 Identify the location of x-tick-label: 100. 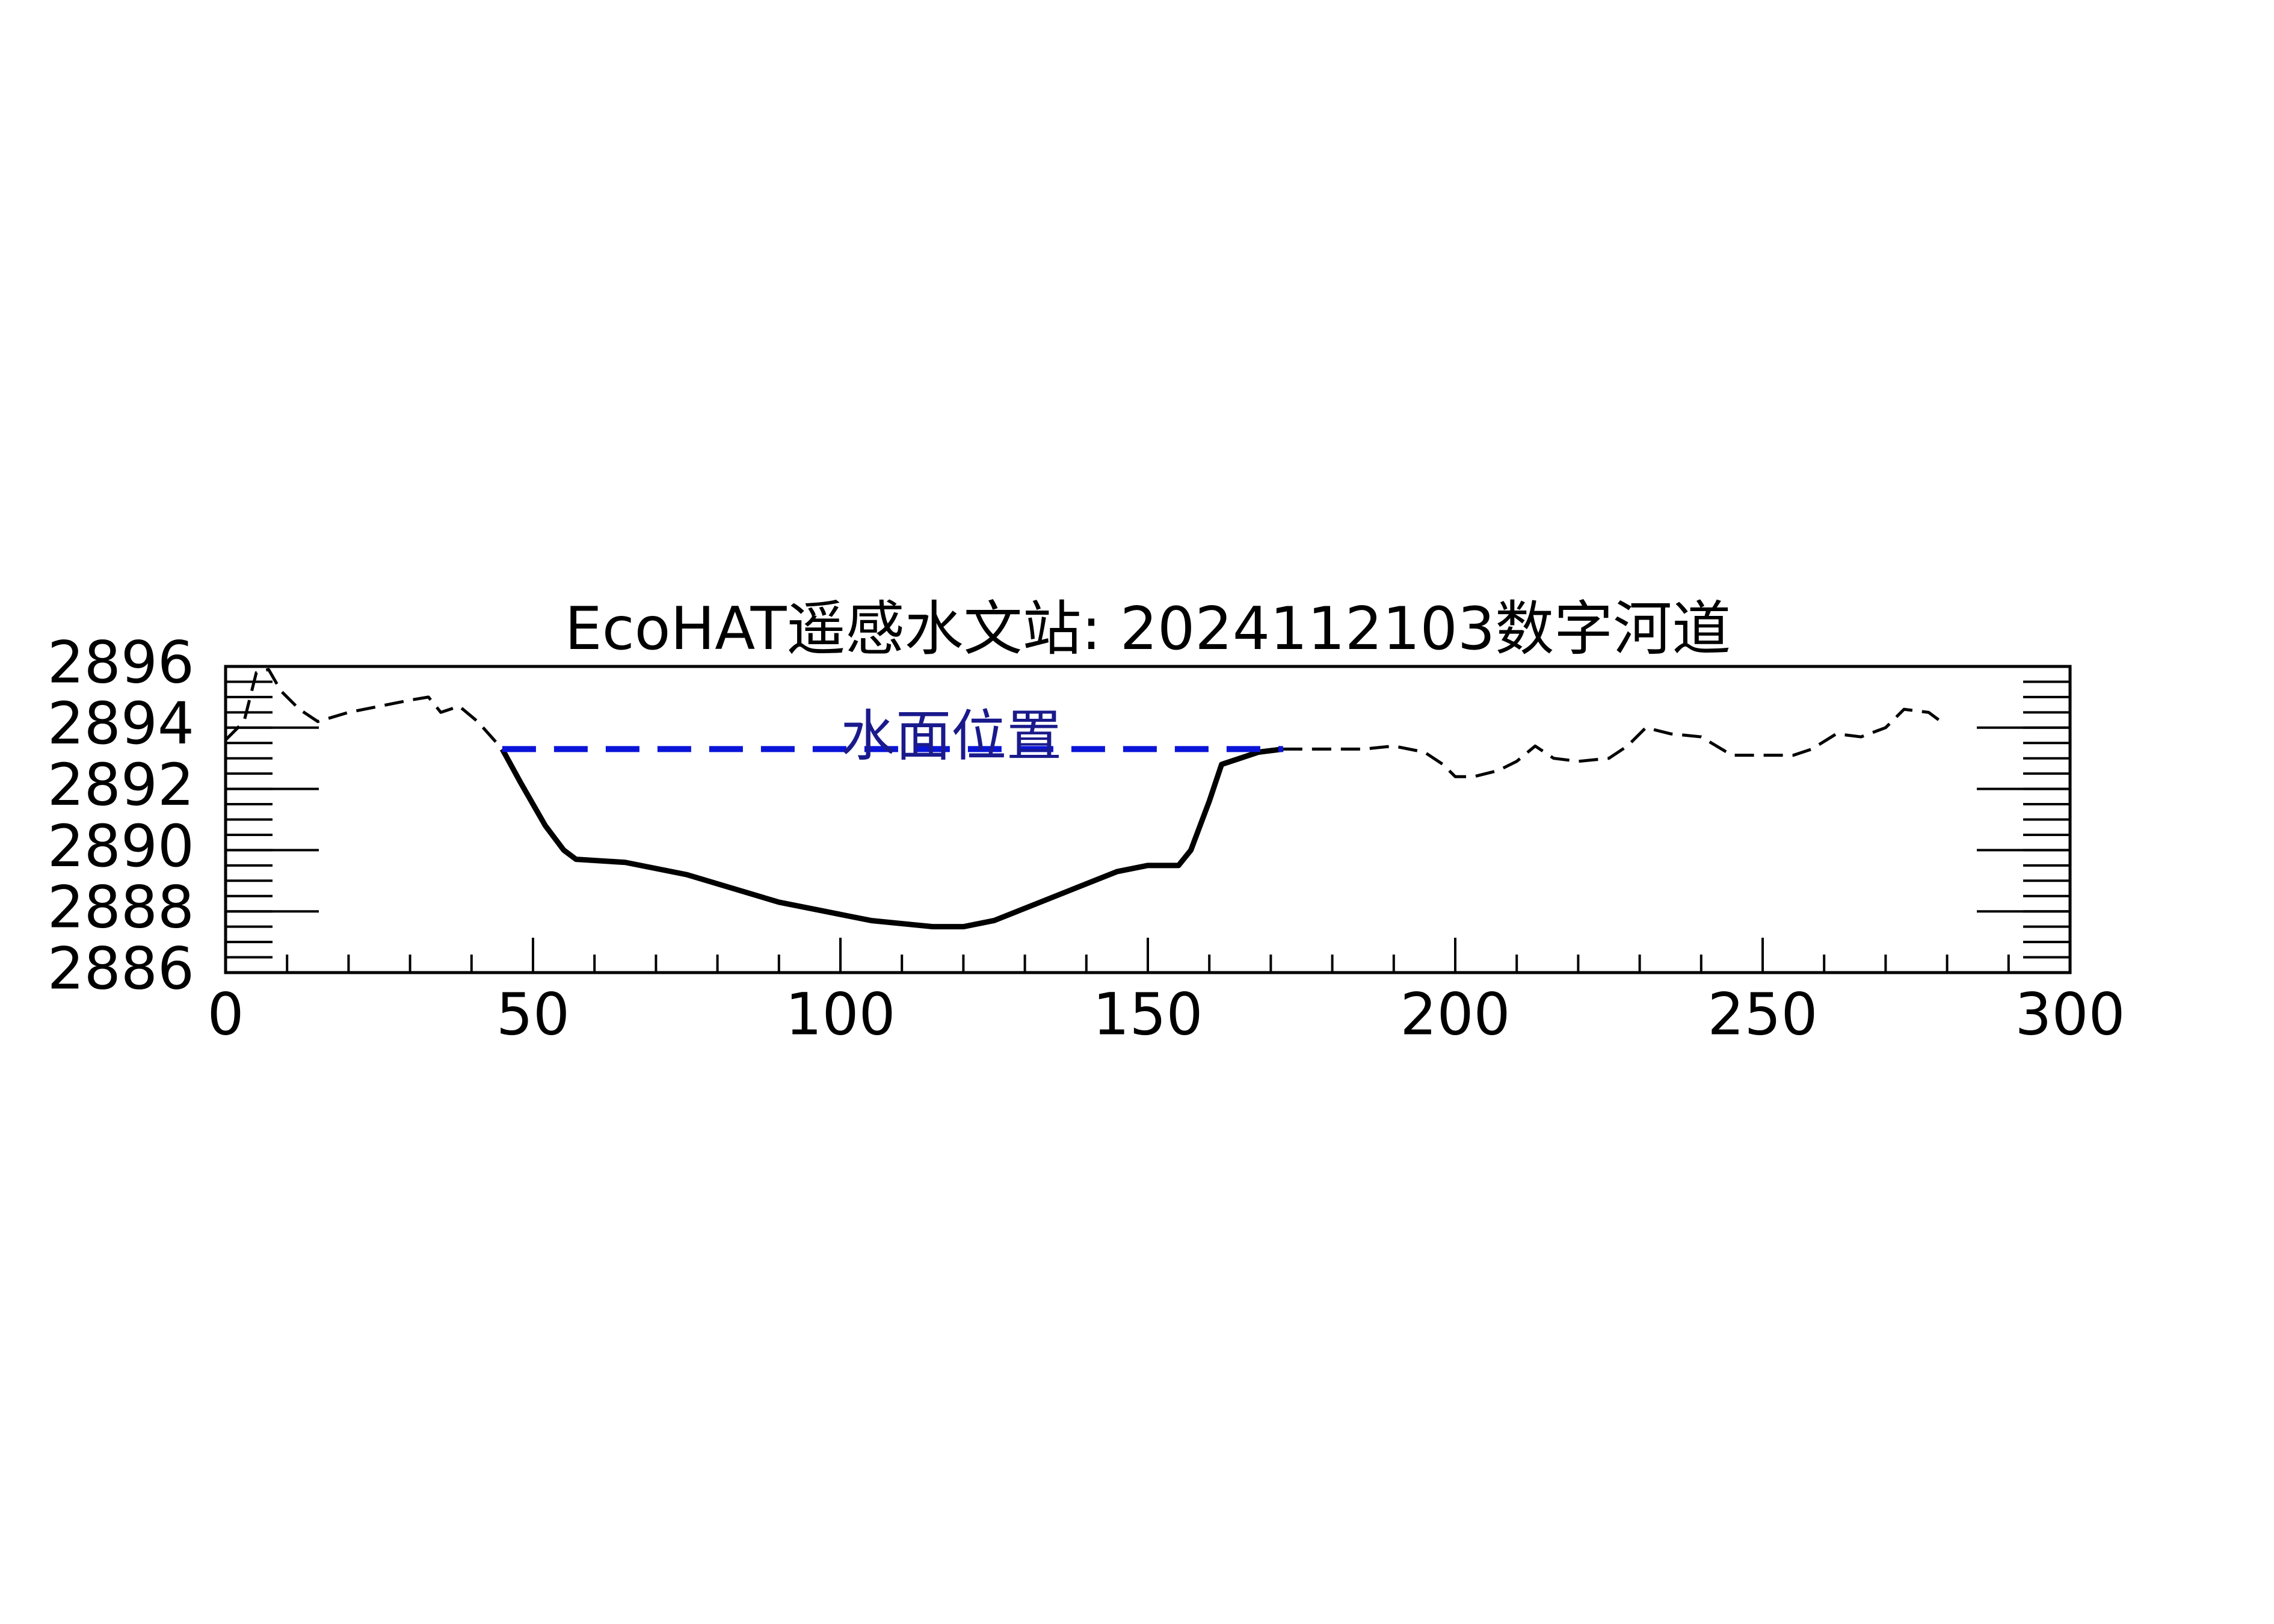
(840, 1014).